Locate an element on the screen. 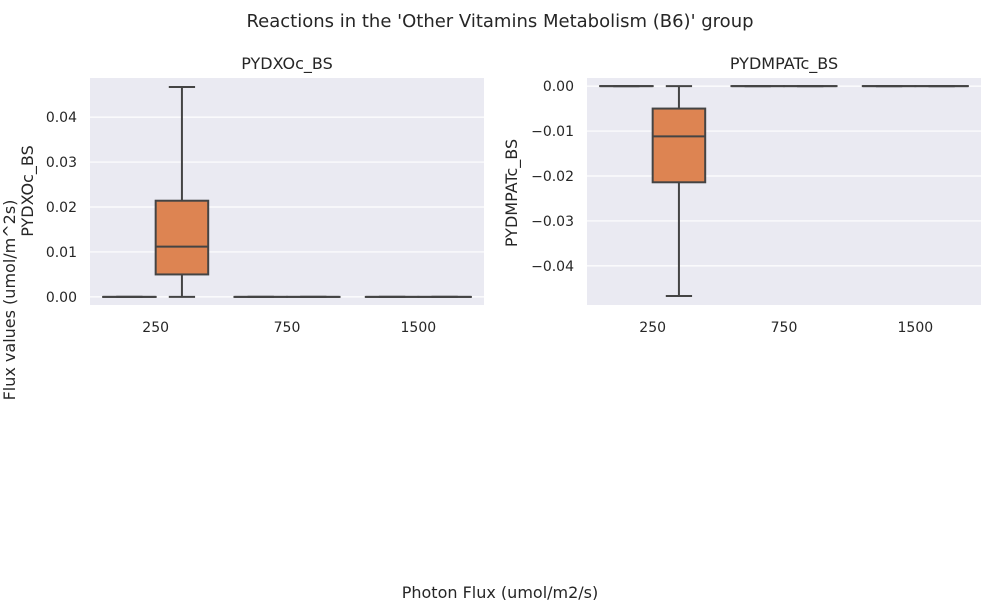 Image resolution: width=1000 pixels, height=600 pixels. y-tick-label: −0.03 is located at coordinates (552, 222).